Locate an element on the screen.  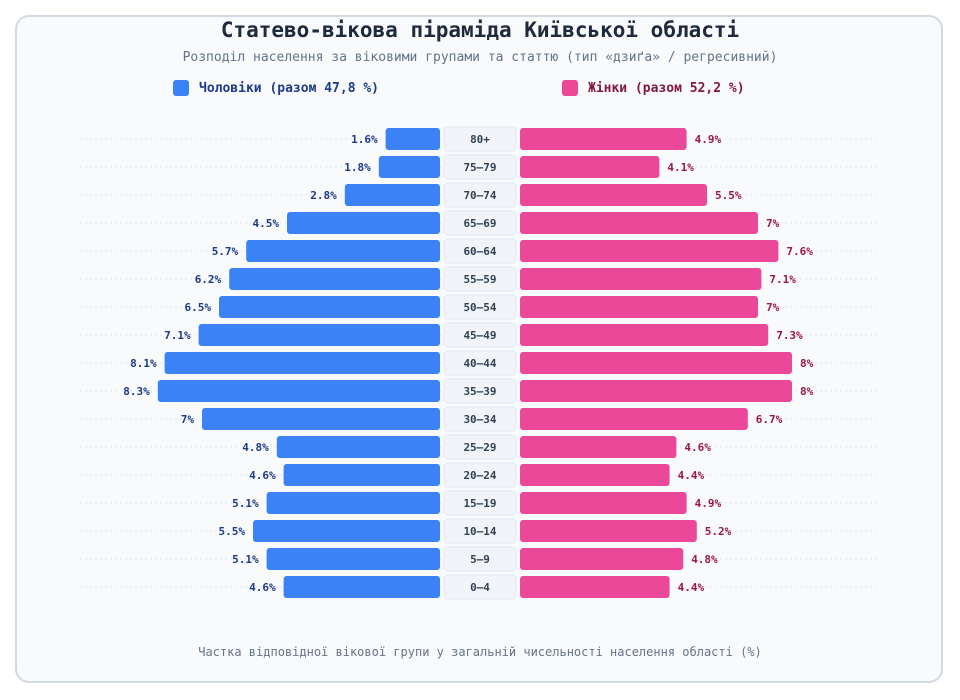
age-group-label: 20–24 is located at coordinates (479, 475).